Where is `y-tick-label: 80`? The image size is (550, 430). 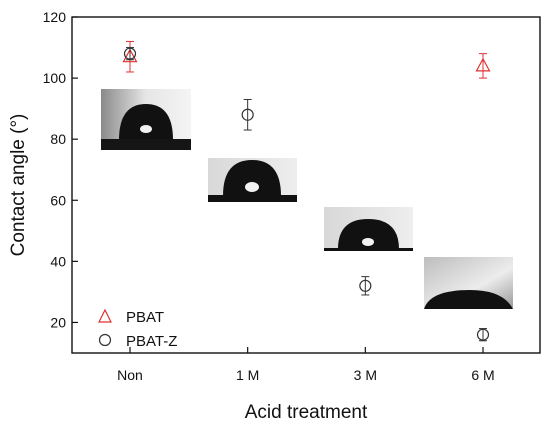
y-tick-label: 80 is located at coordinates (58, 139).